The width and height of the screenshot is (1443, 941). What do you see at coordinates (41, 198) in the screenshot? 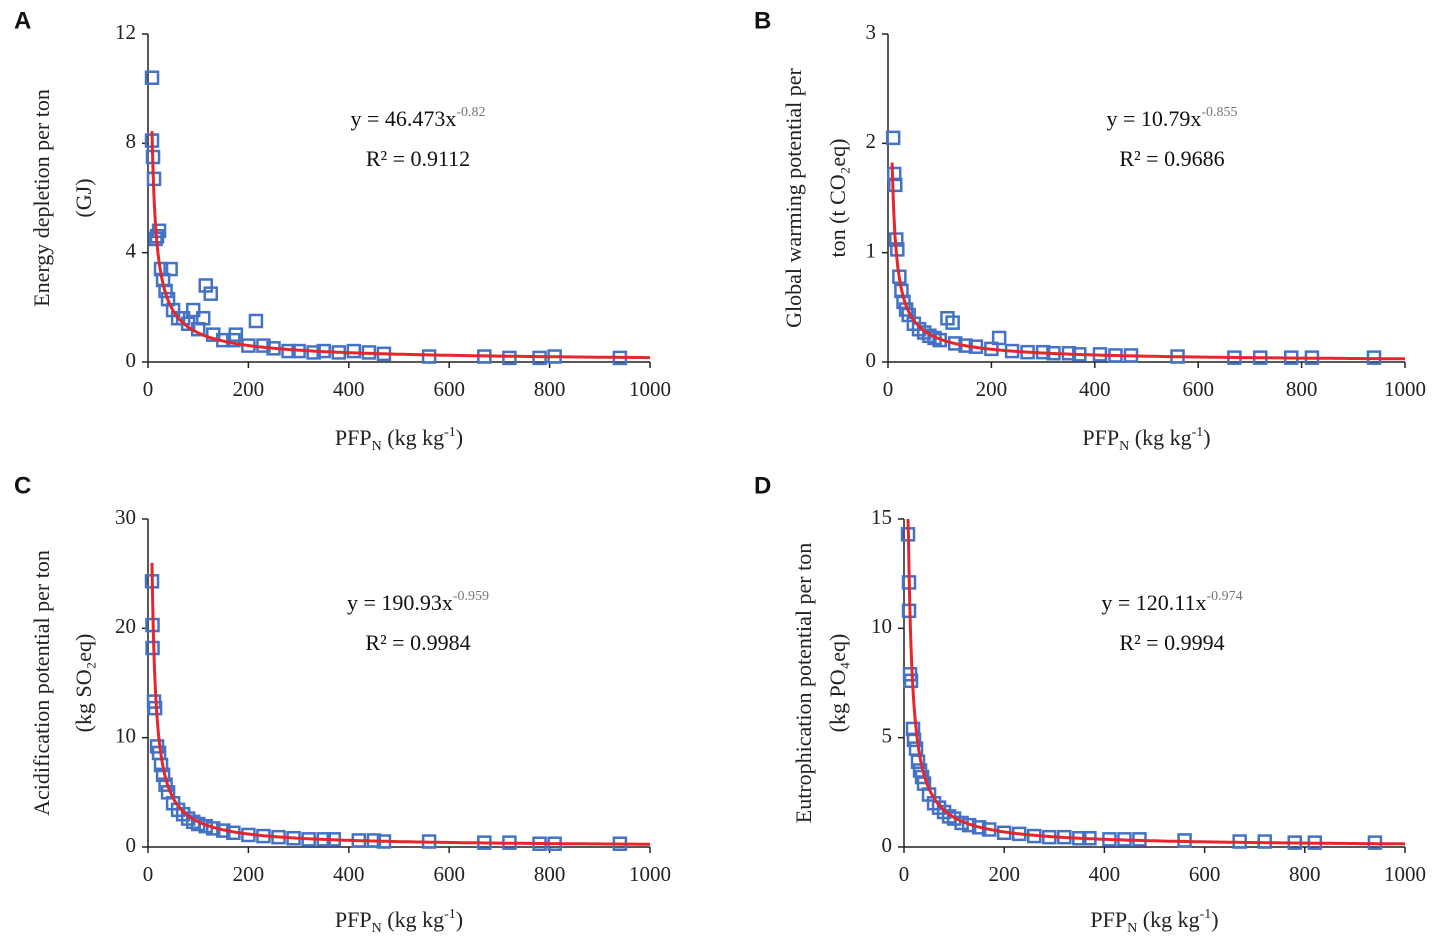
I see `y-axis-title-line: Energy depletion per ton` at bounding box center [41, 198].